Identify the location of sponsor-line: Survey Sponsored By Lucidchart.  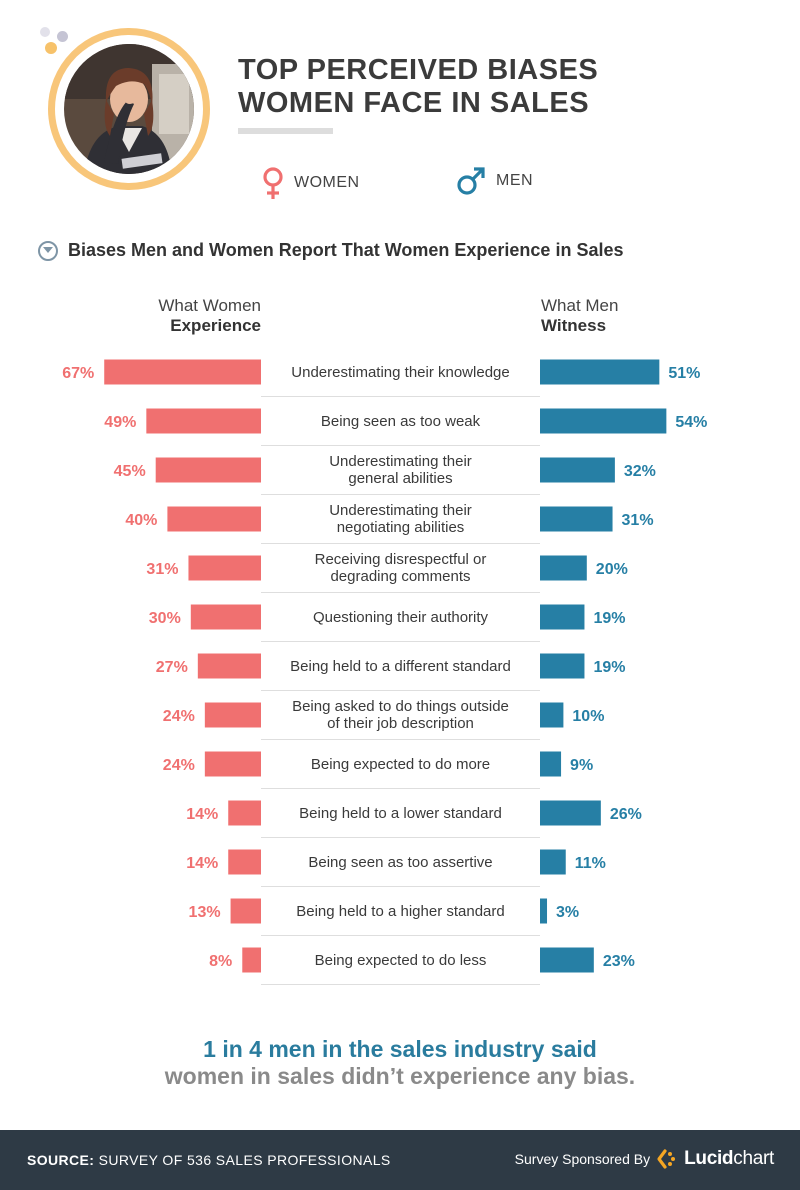
(644, 1159).